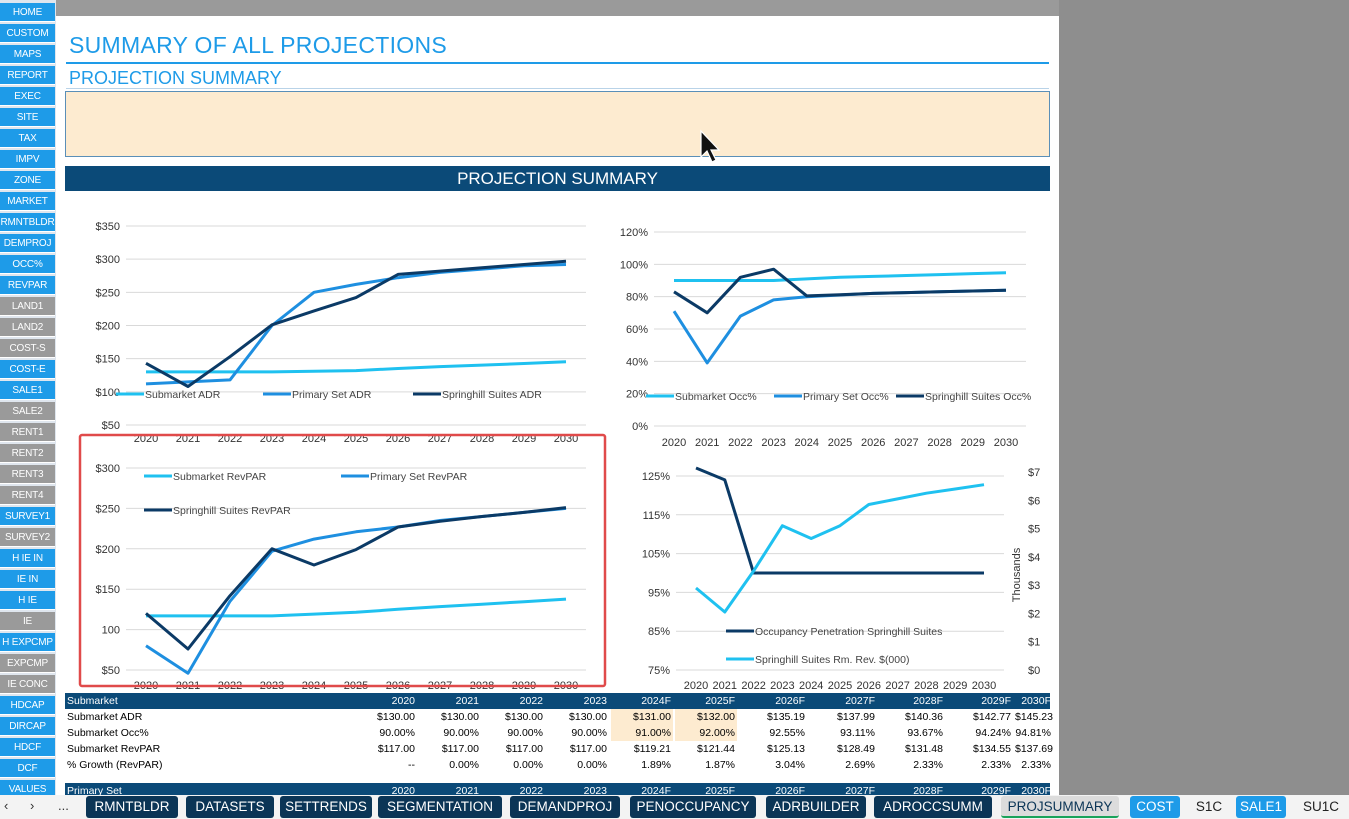  Describe the element at coordinates (27, 558) in the screenshot. I see `nav-button-h-ie-in: H IE IN` at that location.